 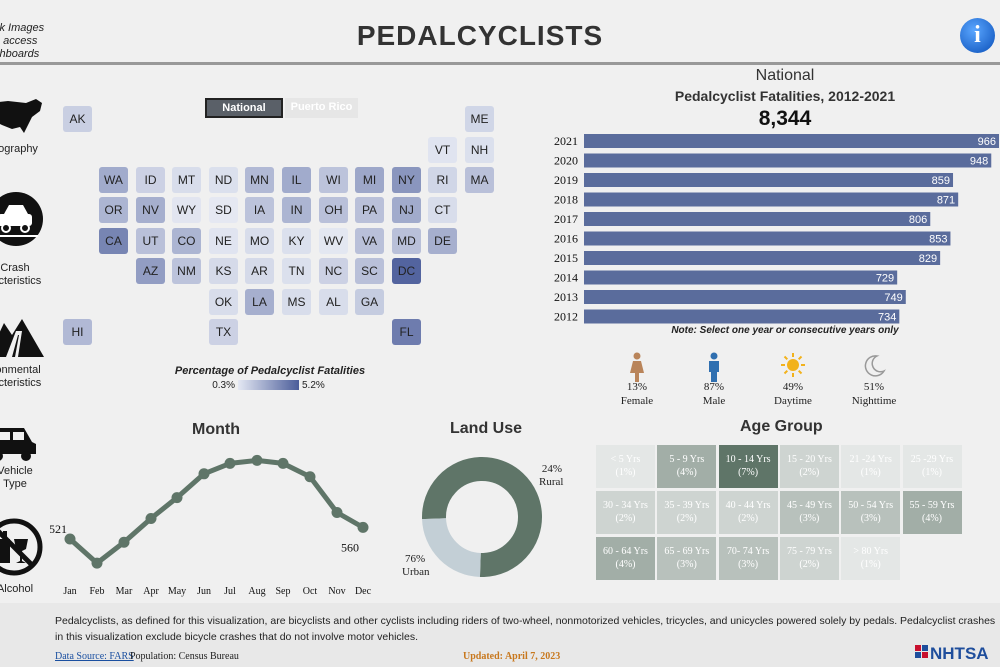 What do you see at coordinates (150, 180) in the screenshot?
I see `state-tile-id: ID` at bounding box center [150, 180].